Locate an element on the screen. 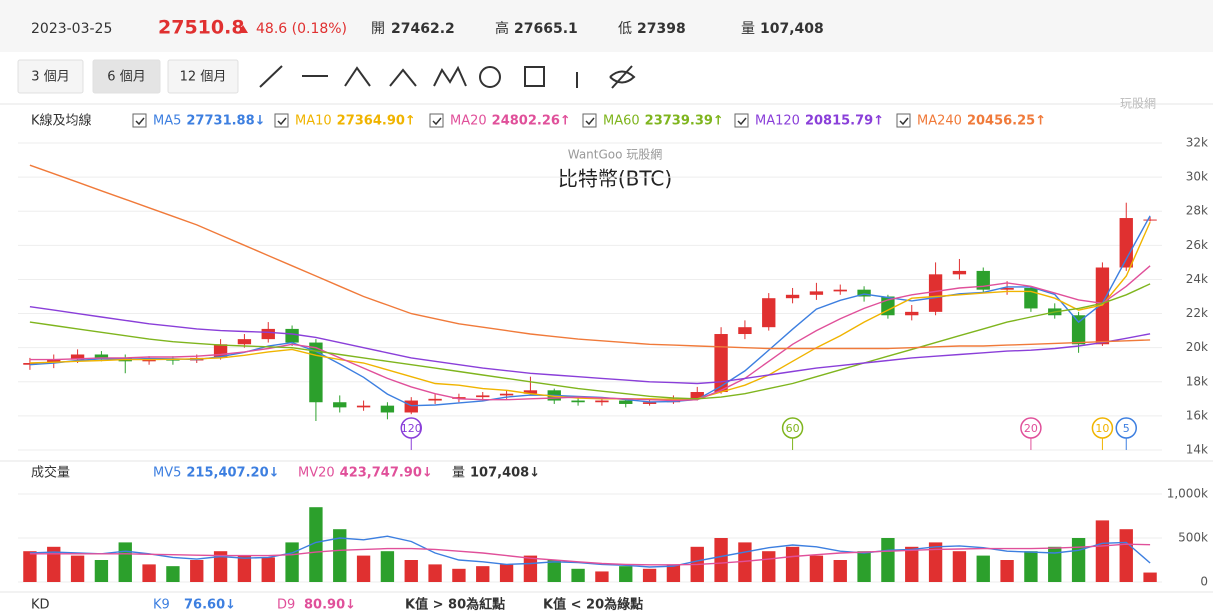 This screenshot has height=613, width=1213. high: 27665.1 is located at coordinates (546, 29).